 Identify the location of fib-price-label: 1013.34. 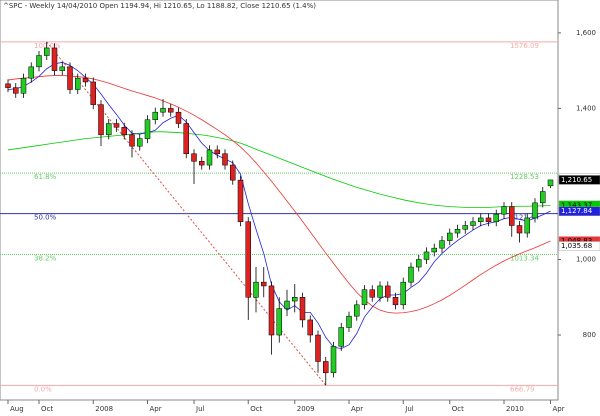
(524, 258).